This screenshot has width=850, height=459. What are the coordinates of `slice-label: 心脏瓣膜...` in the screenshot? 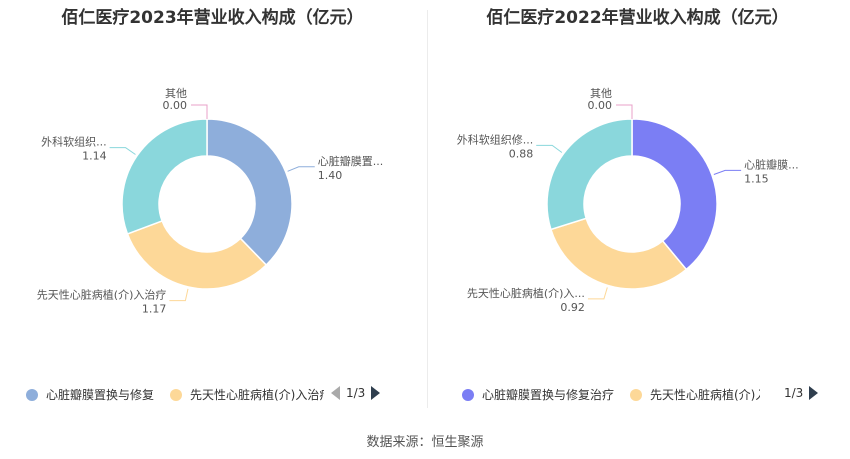 It's located at (771, 164).